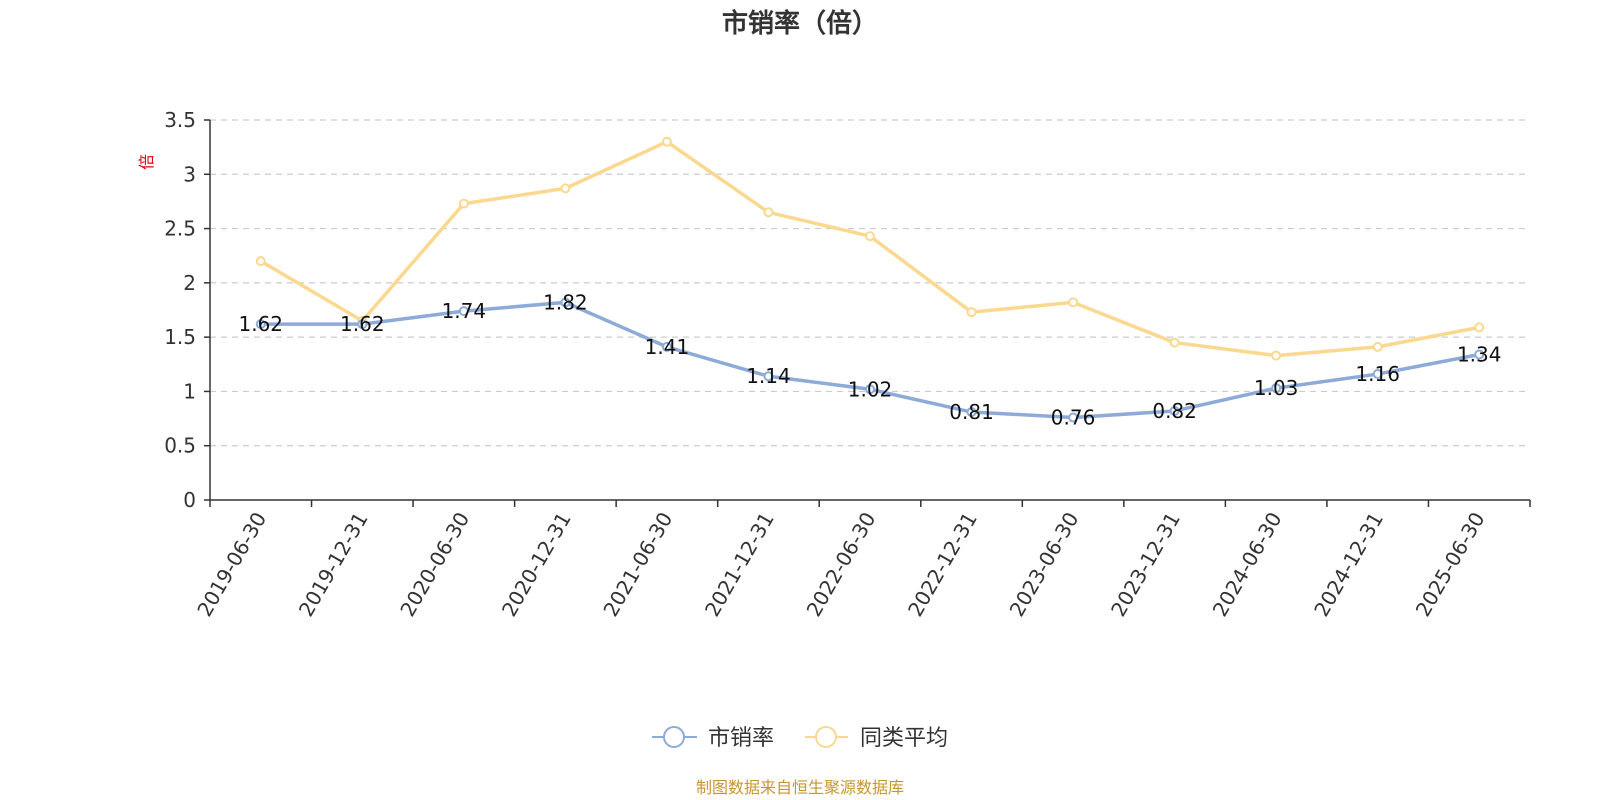 The image size is (1600, 800). I want to click on x-tick-label: 2020-06-30, so click(434, 564).